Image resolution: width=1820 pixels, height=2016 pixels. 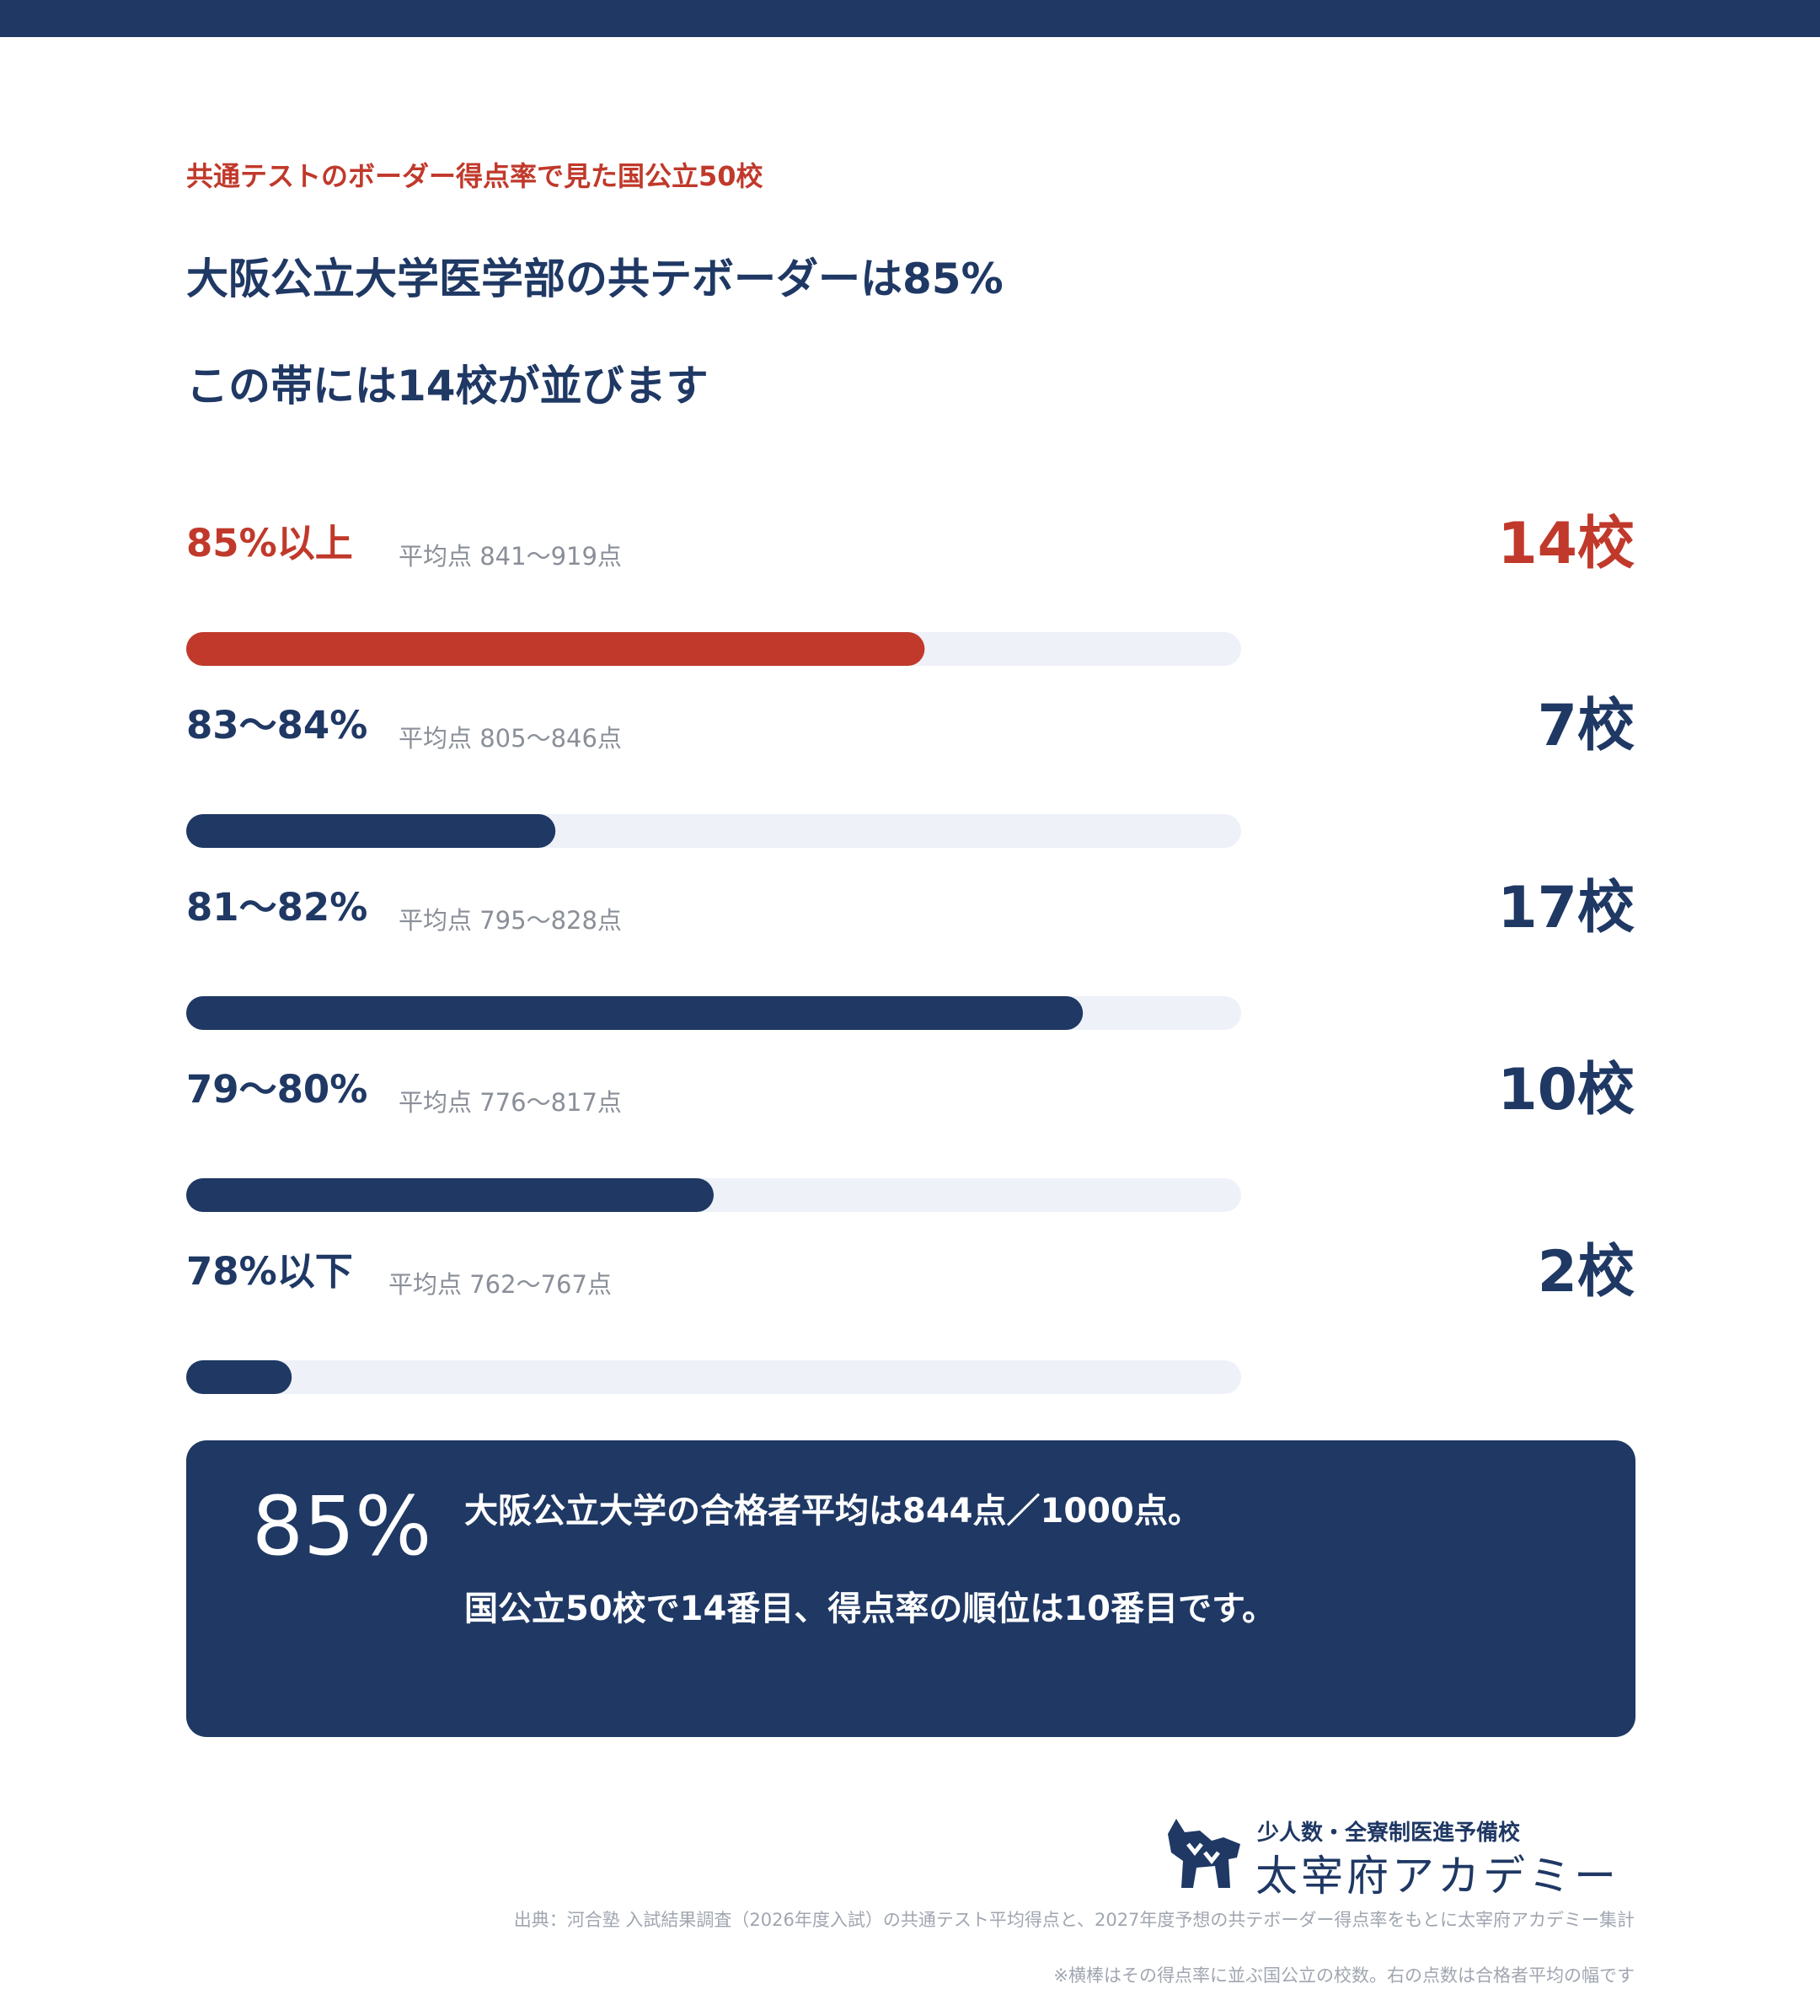 I want to click on top-accent-bar, so click(x=910, y=18).